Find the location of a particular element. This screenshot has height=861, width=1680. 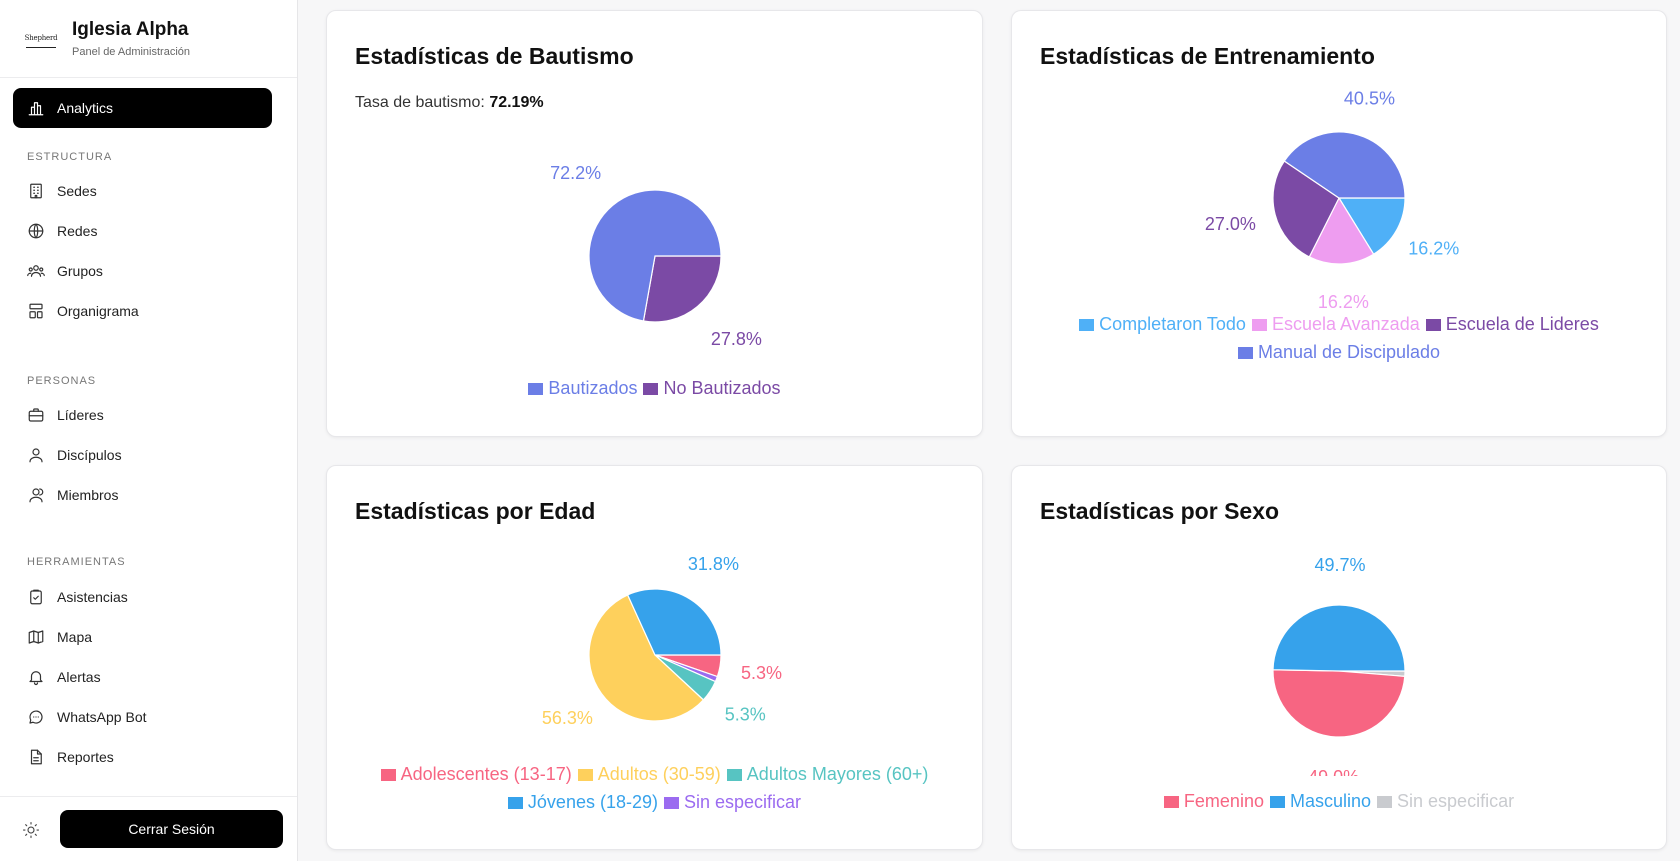

sidebar-item-lideres: Líderes is located at coordinates (142, 415).